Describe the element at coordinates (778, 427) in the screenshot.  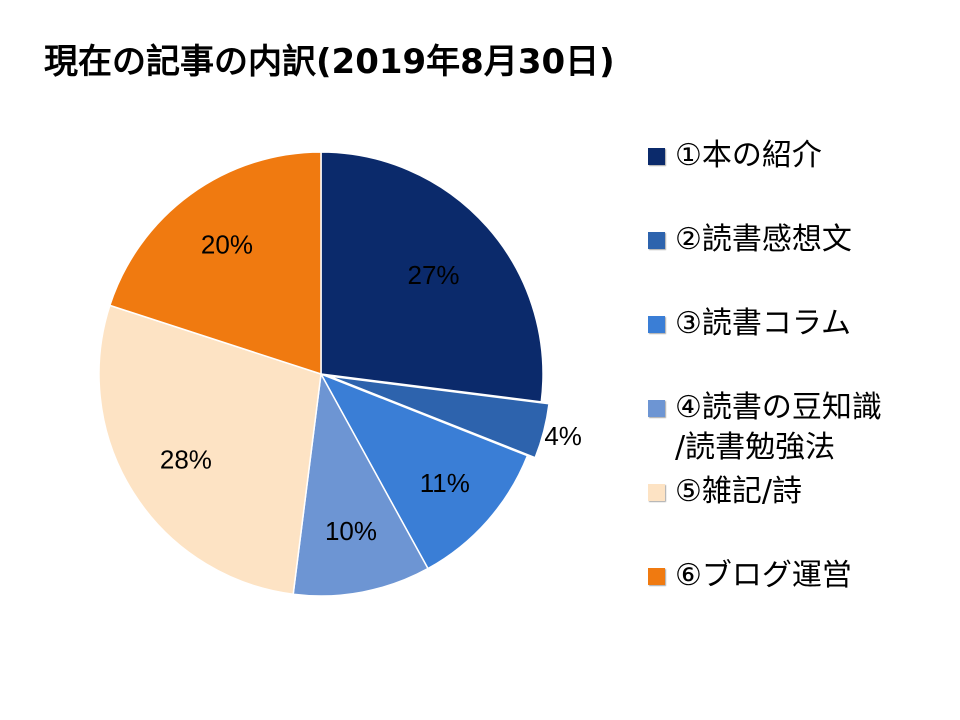
I see `legend-label-4: ④読書の豆知識 /読書勉強法` at that location.